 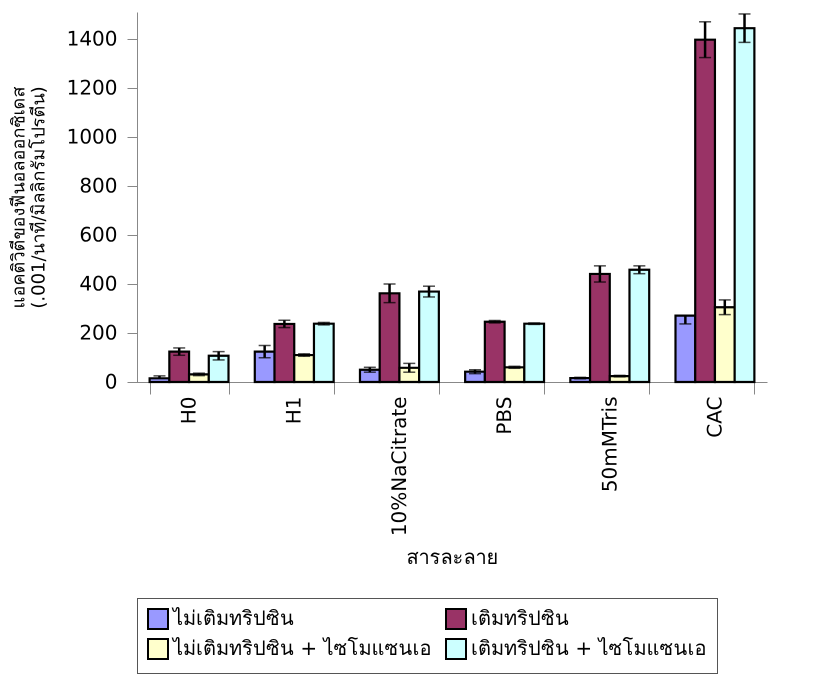 I want to click on y-tick-label: 0, so click(x=111, y=382).